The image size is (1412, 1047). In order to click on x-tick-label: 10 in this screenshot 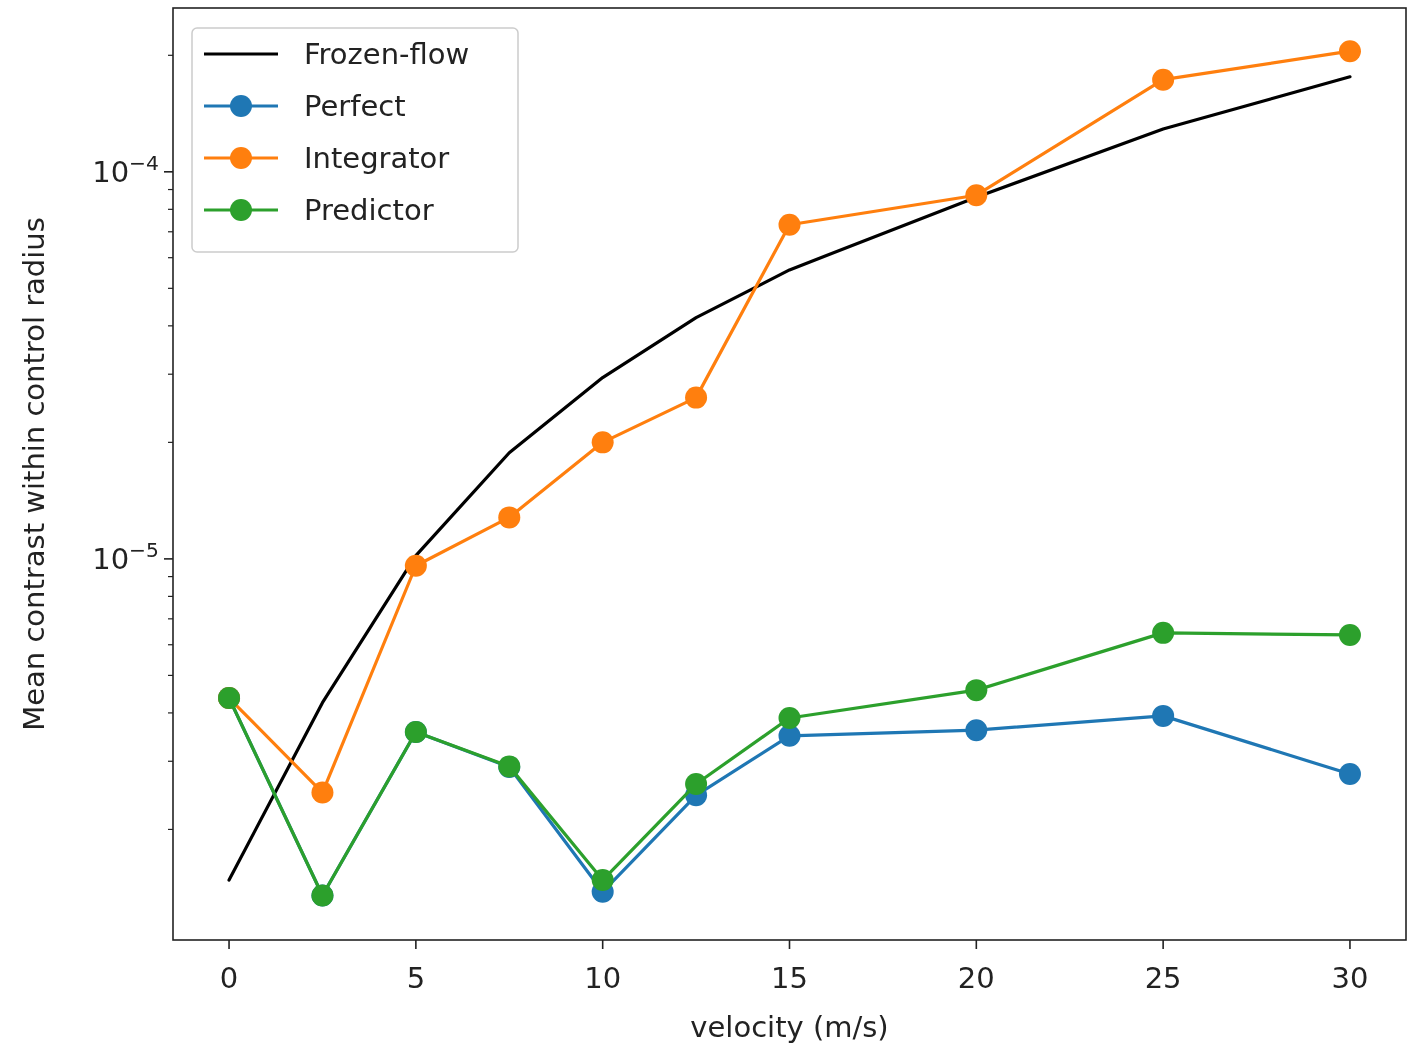, I will do `click(603, 978)`.